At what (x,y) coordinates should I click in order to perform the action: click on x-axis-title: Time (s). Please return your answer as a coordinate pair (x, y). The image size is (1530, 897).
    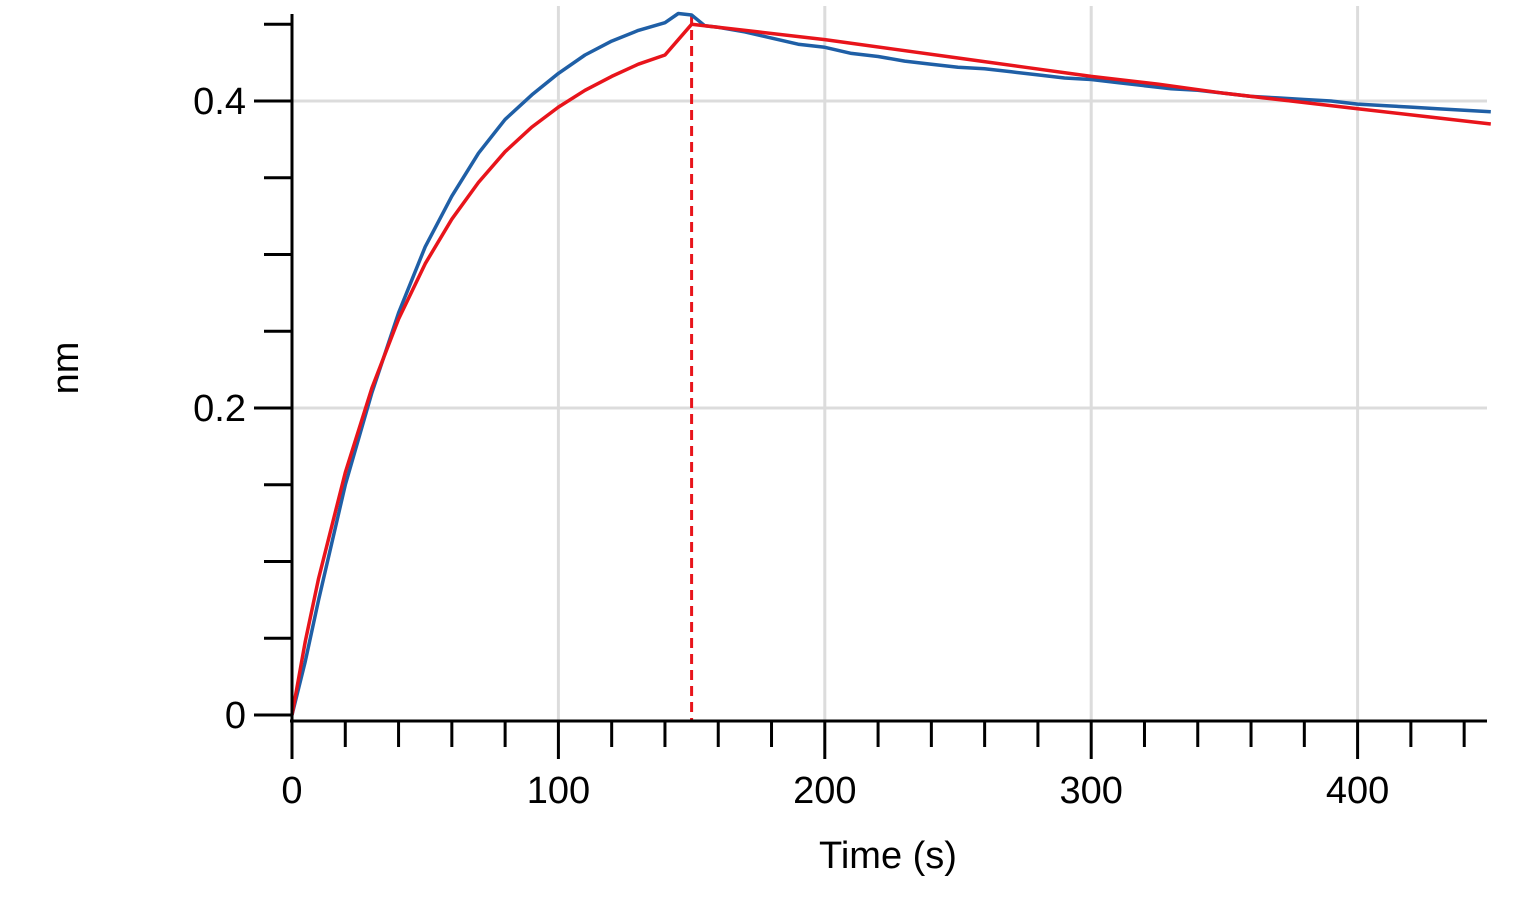
    Looking at the image, I should click on (888, 856).